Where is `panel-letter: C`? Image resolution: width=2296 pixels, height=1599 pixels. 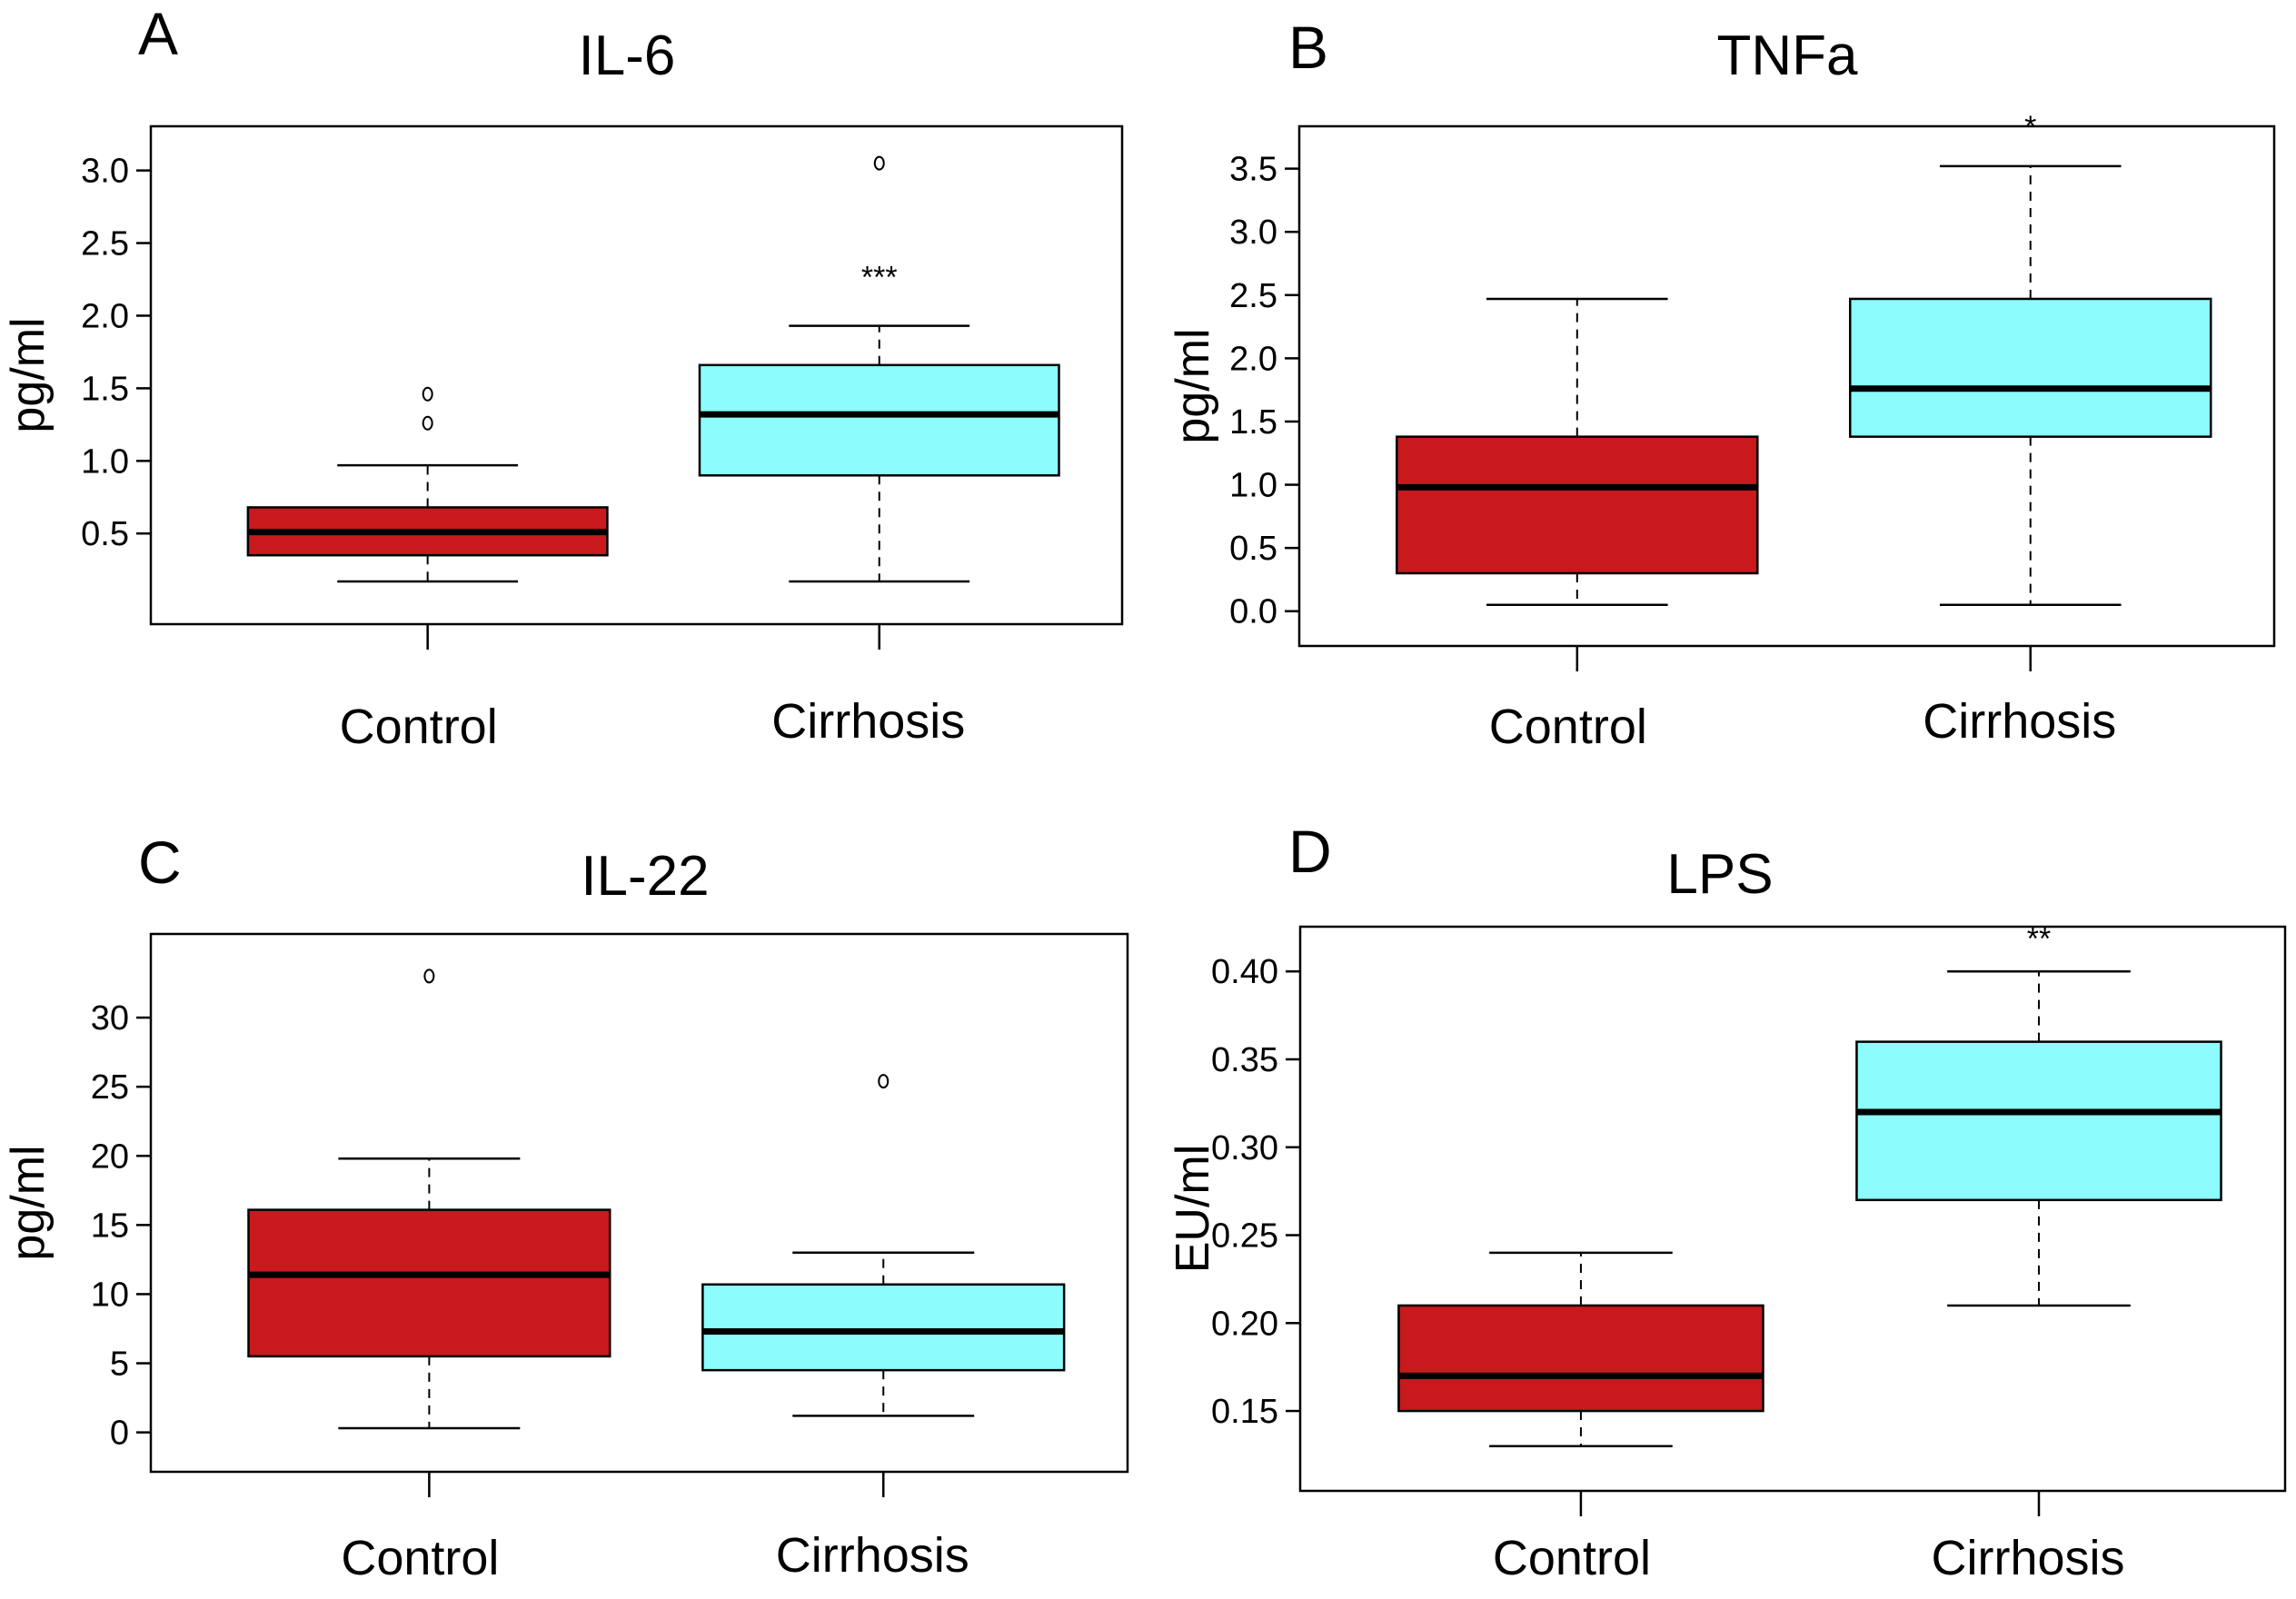
panel-letter: C is located at coordinates (160, 863).